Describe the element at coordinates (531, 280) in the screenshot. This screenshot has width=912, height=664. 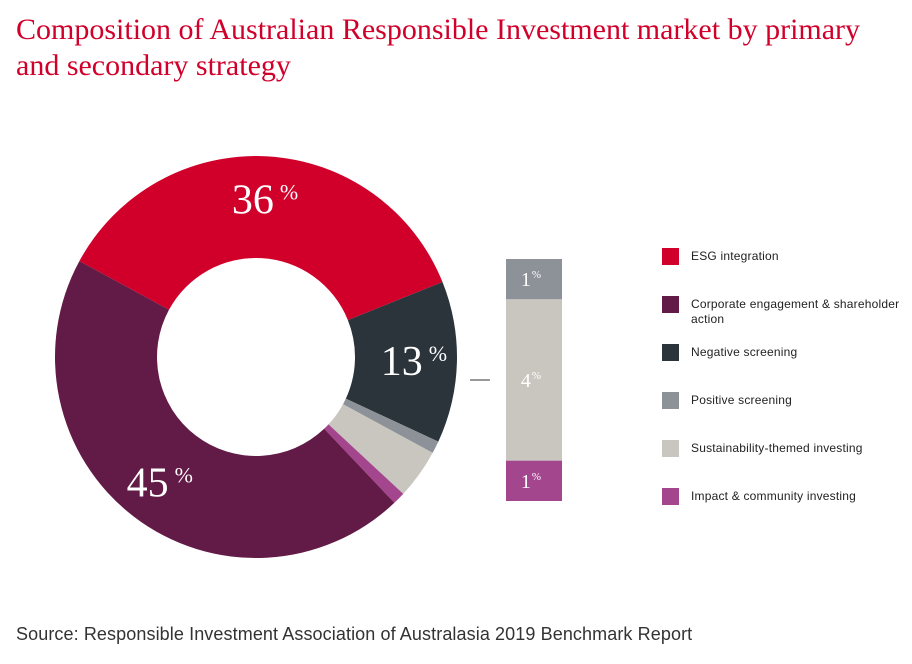
I see `breakout-label-positive-screening: 1%` at that location.